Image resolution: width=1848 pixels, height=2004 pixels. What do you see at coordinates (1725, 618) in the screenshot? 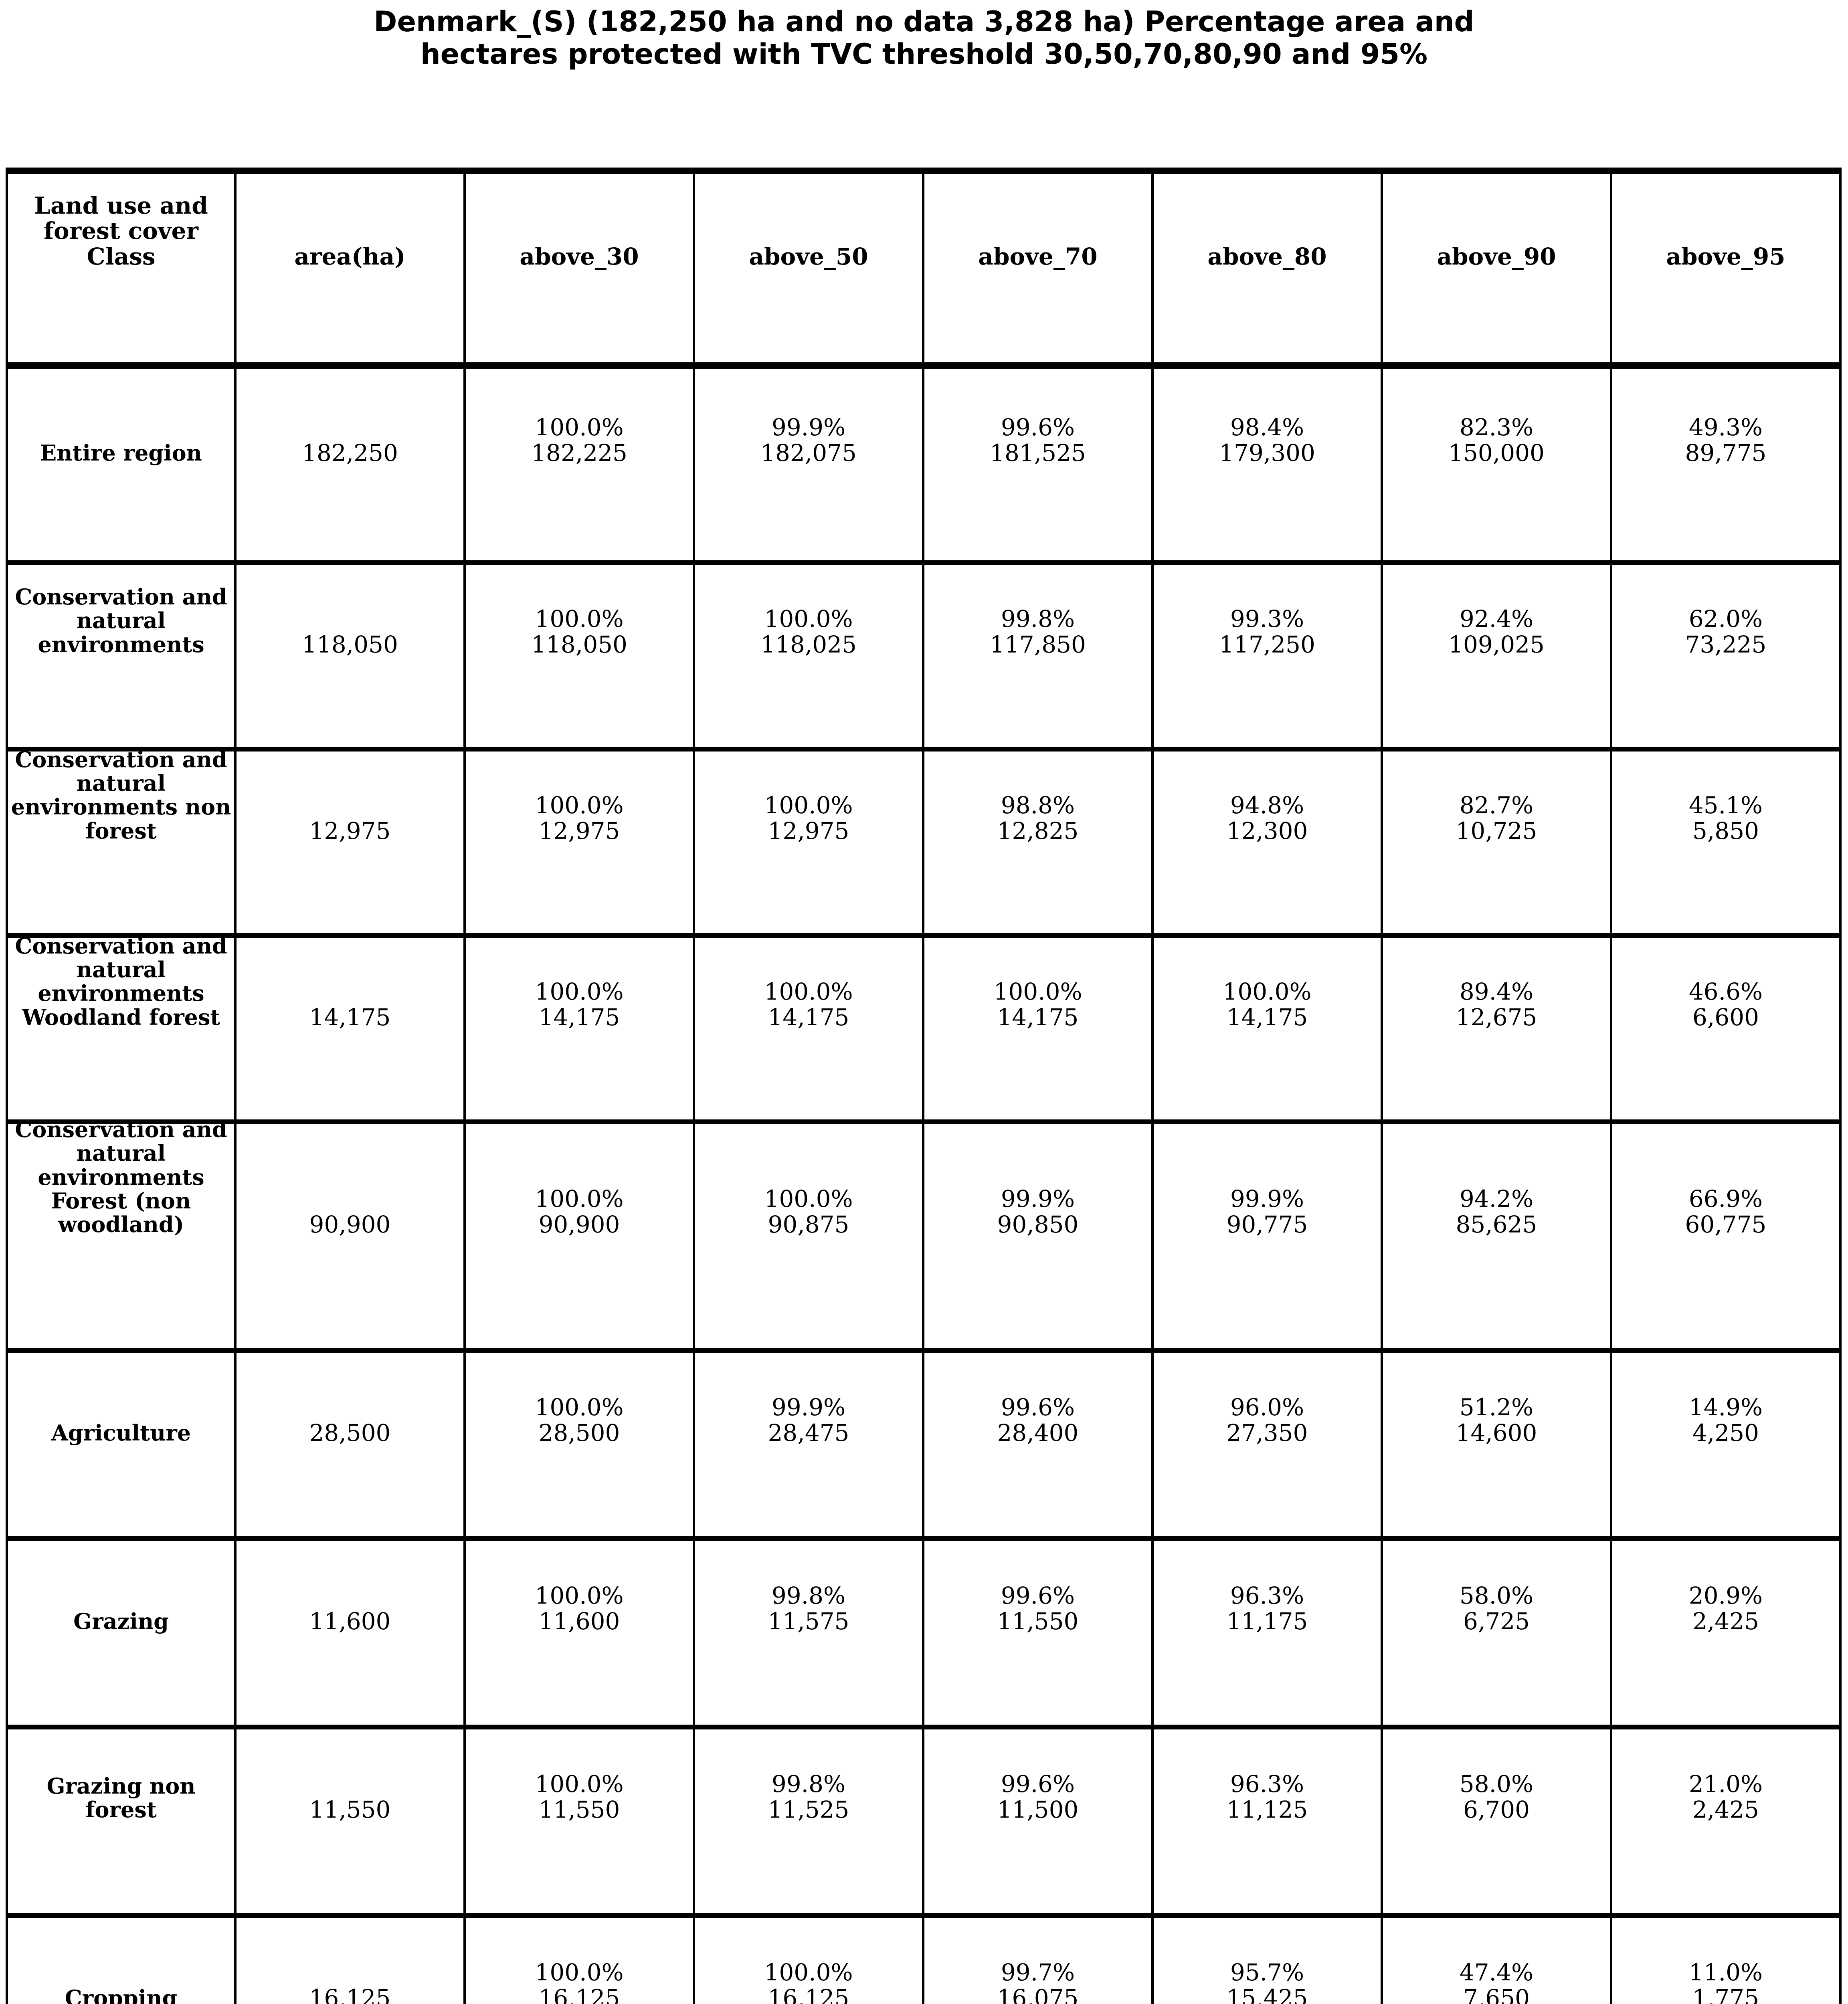
I see `percent-value: 62.0%` at bounding box center [1725, 618].